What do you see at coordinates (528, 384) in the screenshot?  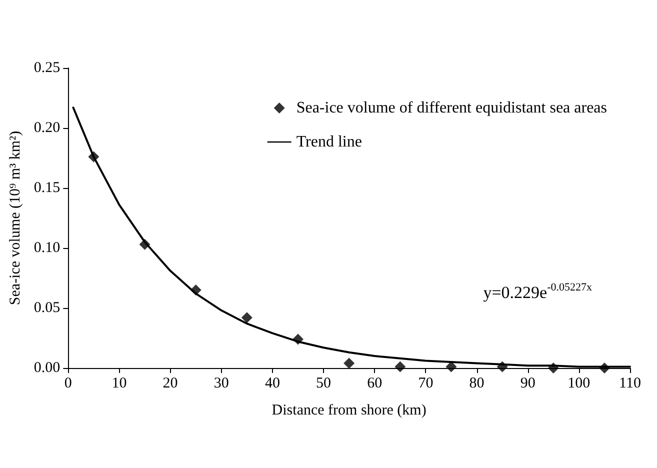 I see `x-tick-label: 90` at bounding box center [528, 384].